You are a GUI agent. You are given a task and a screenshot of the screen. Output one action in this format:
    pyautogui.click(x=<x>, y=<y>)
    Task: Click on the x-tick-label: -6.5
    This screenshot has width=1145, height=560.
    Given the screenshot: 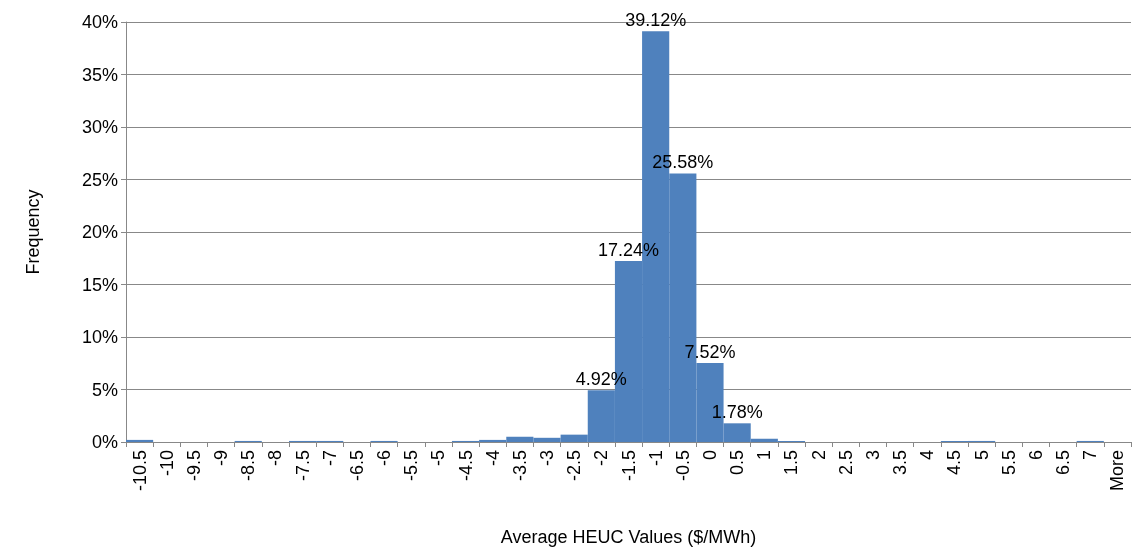 What is the action you would take?
    pyautogui.click(x=356, y=466)
    